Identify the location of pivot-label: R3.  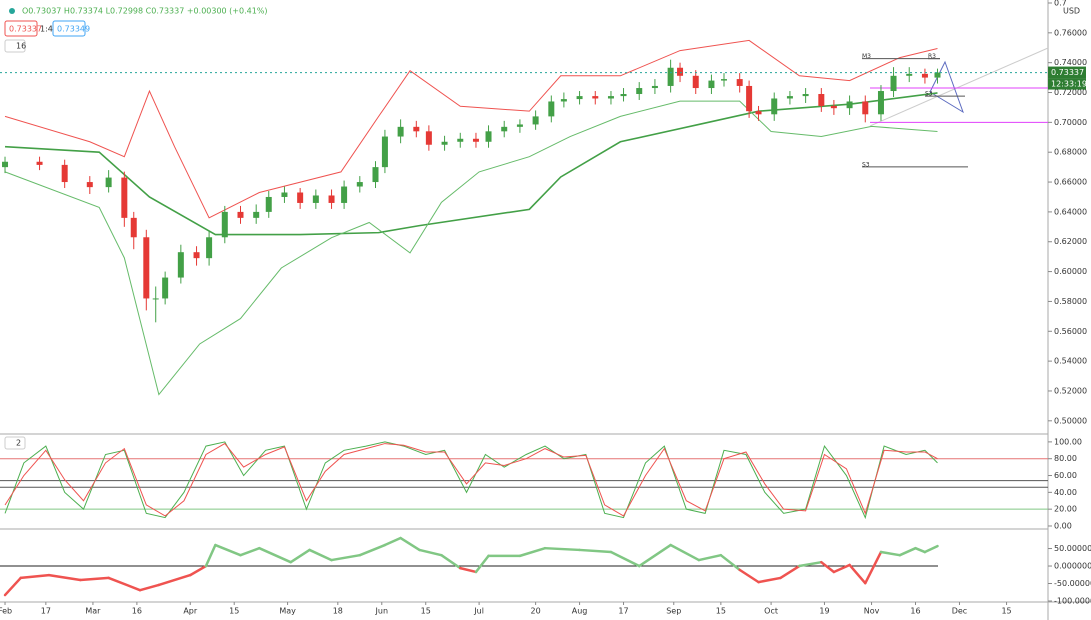
(932, 56).